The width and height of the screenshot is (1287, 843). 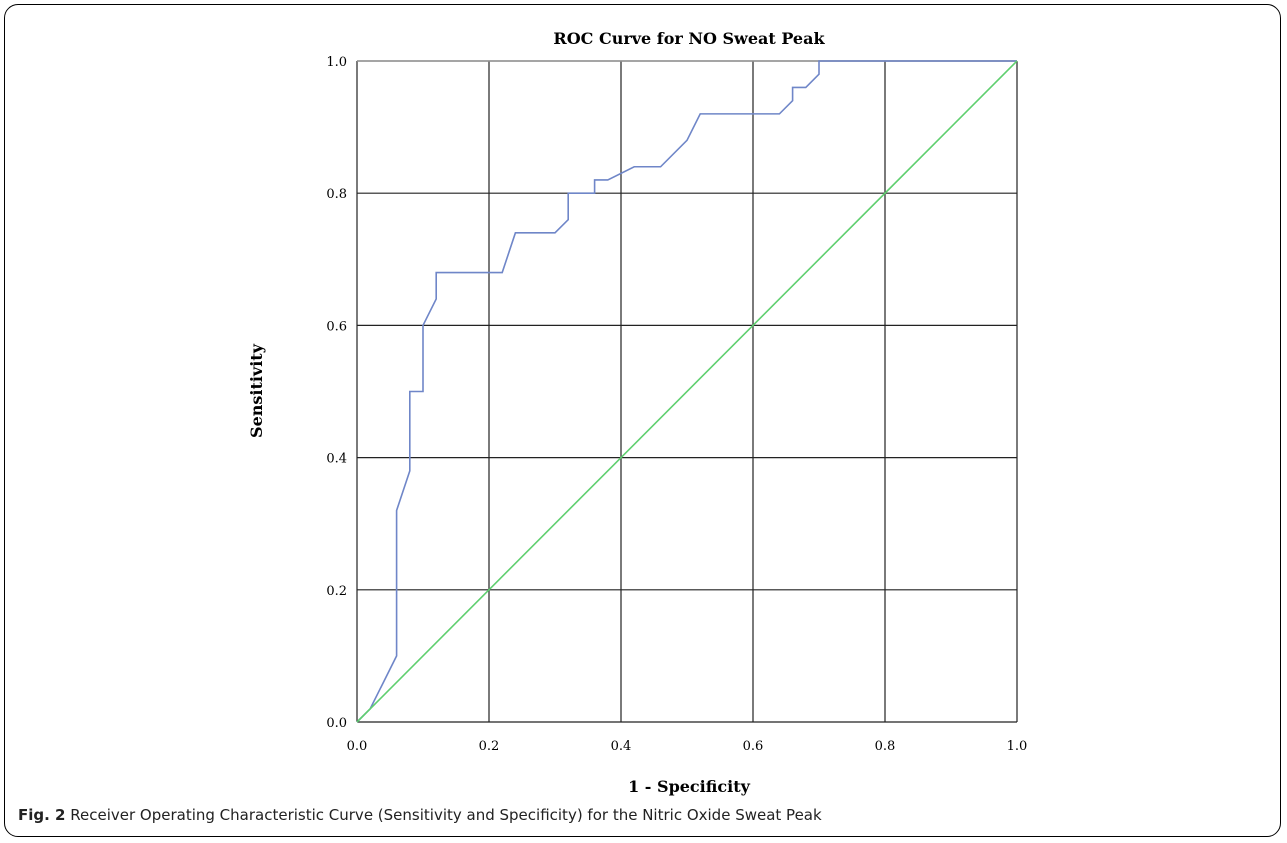 I want to click on y-tick-label-1: 0.2, so click(x=336, y=591).